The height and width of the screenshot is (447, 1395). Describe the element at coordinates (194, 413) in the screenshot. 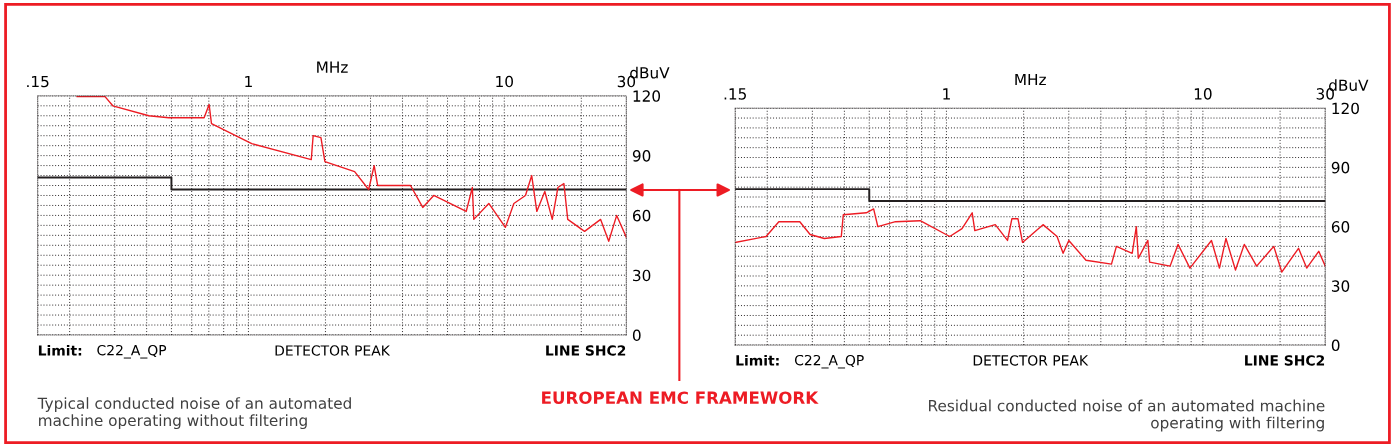

I see `text: Typical conducted noise of an automated machine operating without filtering` at that location.